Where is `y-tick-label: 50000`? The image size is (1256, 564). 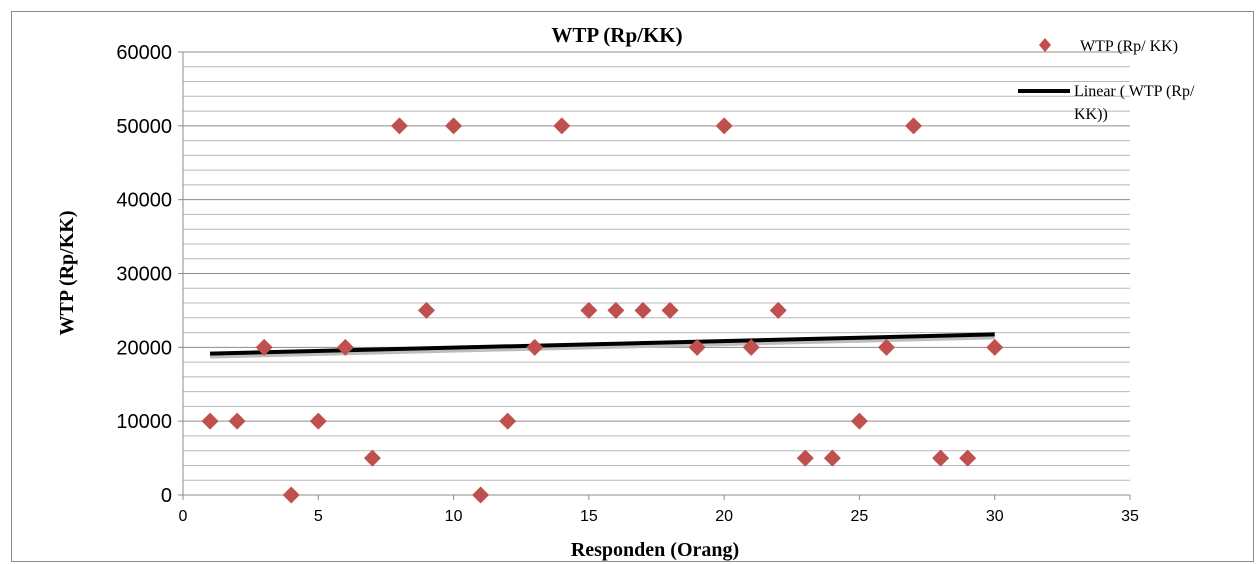
y-tick-label: 50000 is located at coordinates (144, 127).